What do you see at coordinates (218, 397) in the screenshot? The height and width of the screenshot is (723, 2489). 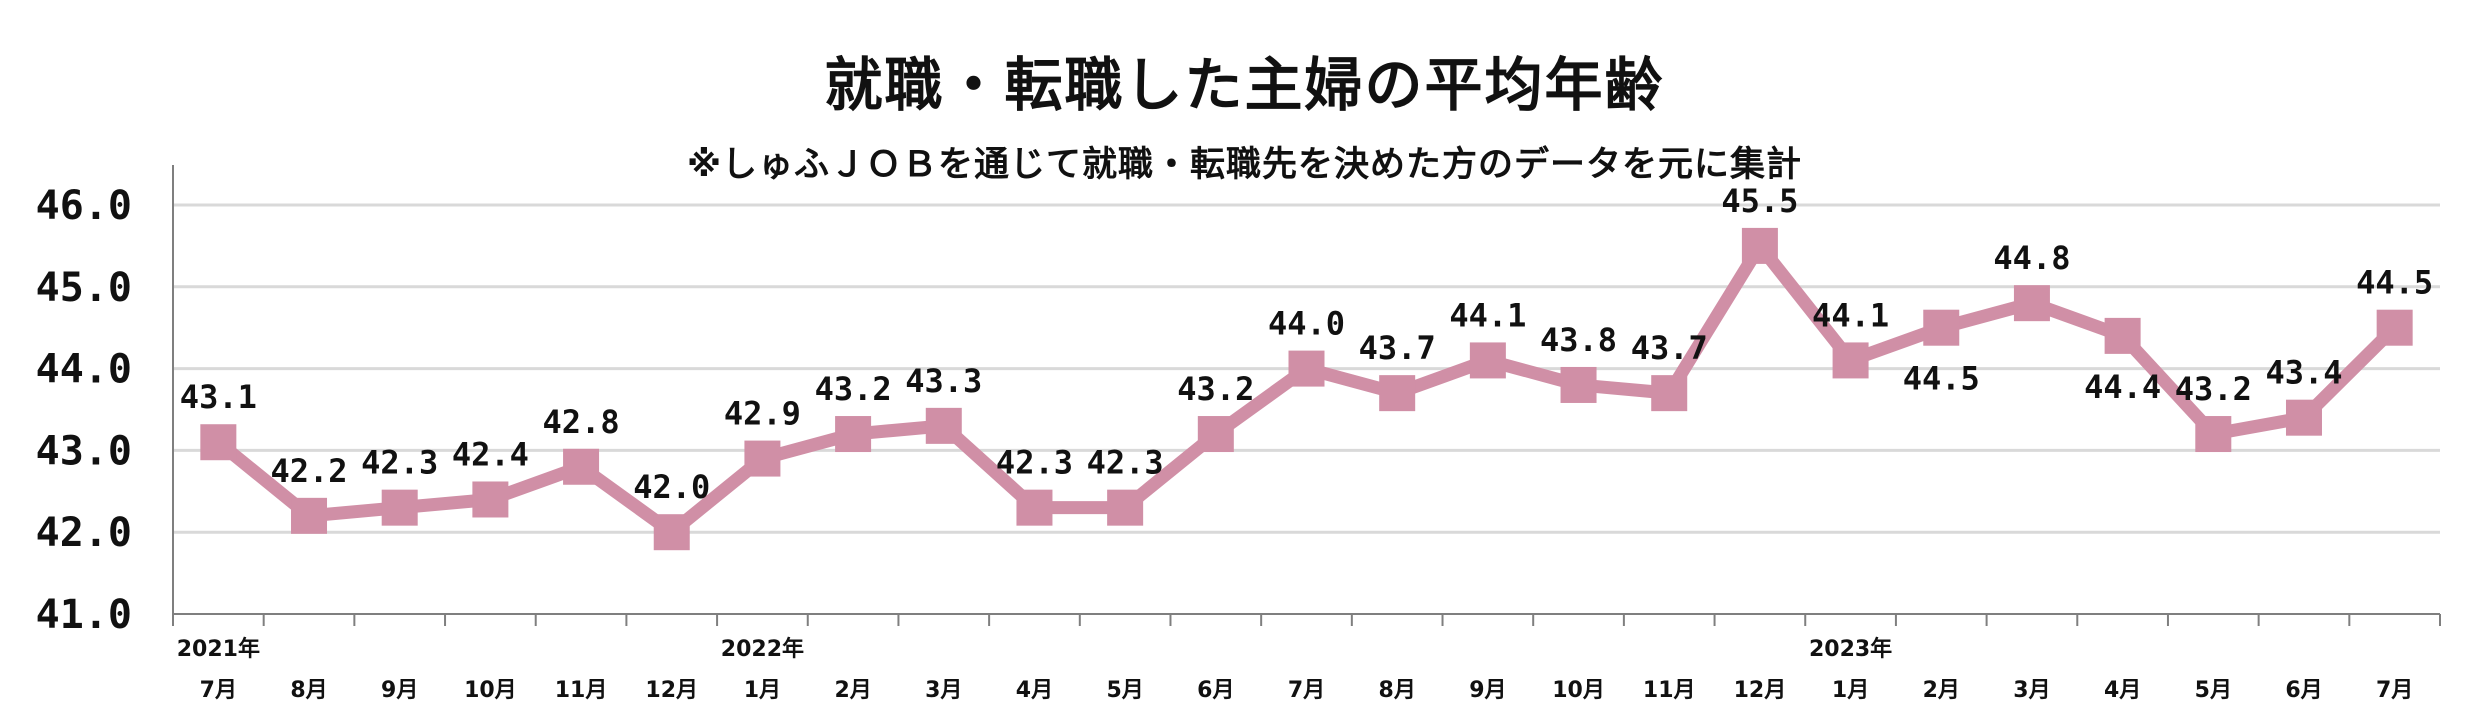 I see `data-label: 43.1` at bounding box center [218, 397].